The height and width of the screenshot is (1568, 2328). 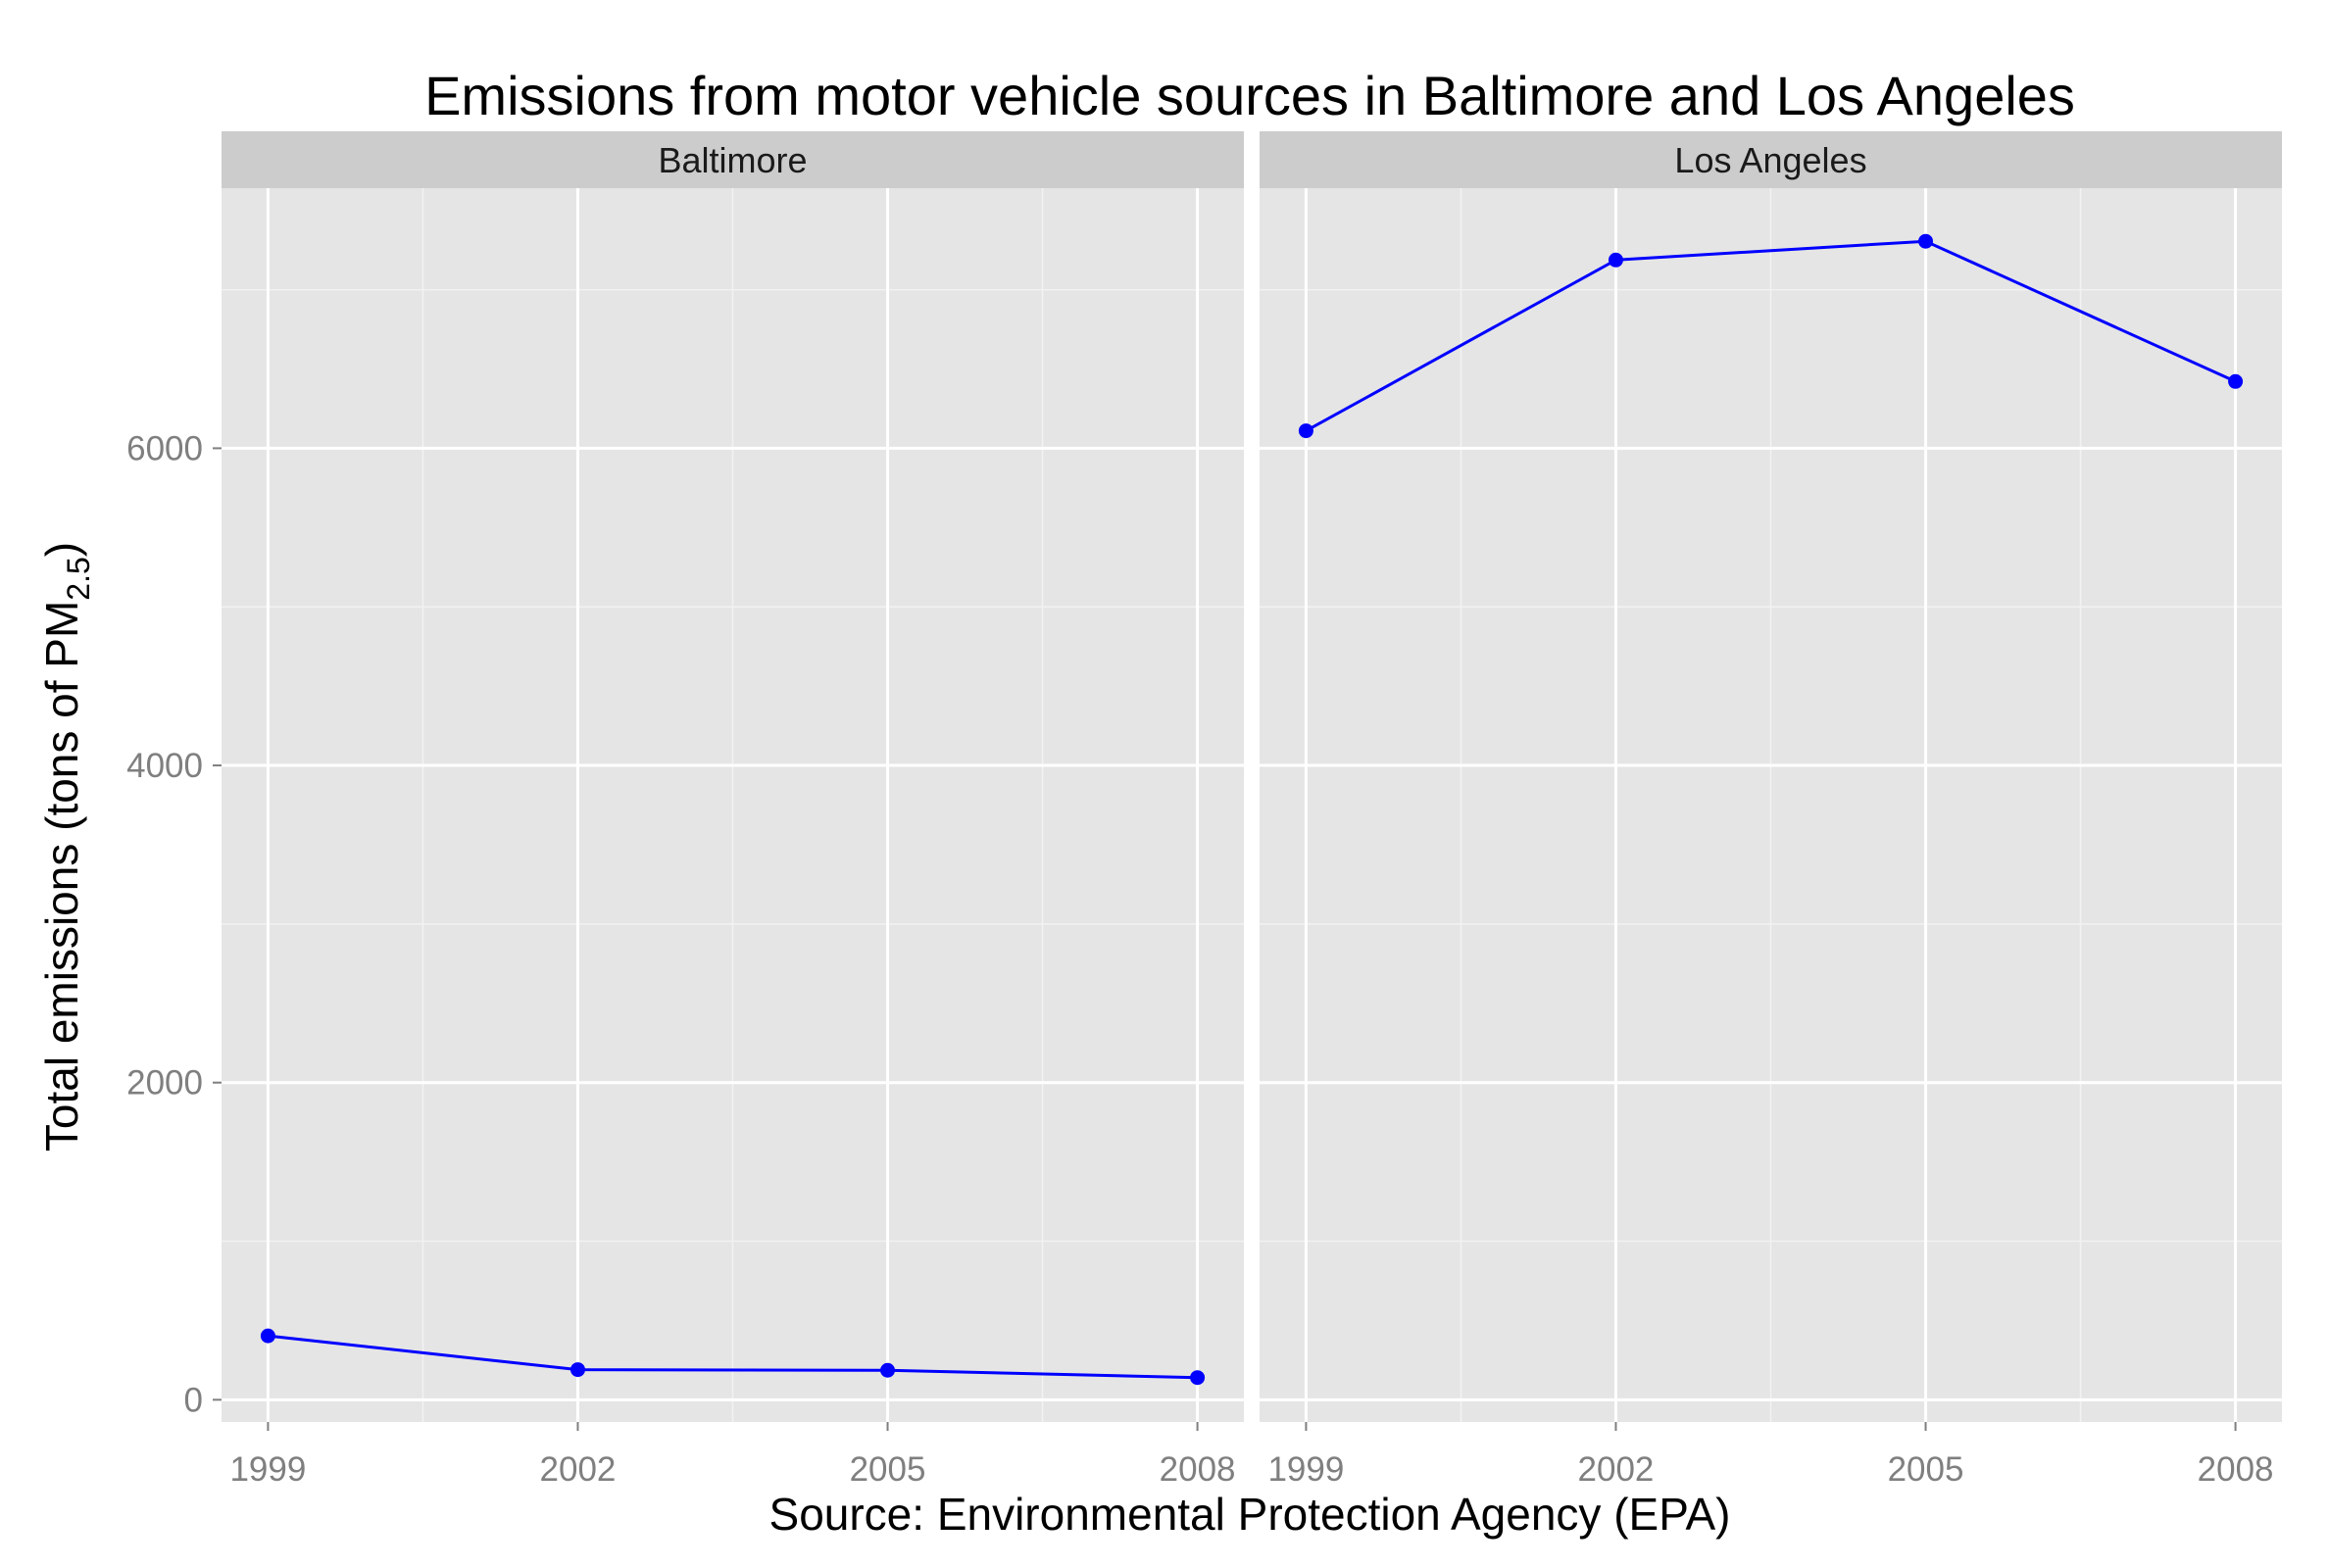 What do you see at coordinates (2236, 381) in the screenshot?
I see `data-point-los-angeles-2008` at bounding box center [2236, 381].